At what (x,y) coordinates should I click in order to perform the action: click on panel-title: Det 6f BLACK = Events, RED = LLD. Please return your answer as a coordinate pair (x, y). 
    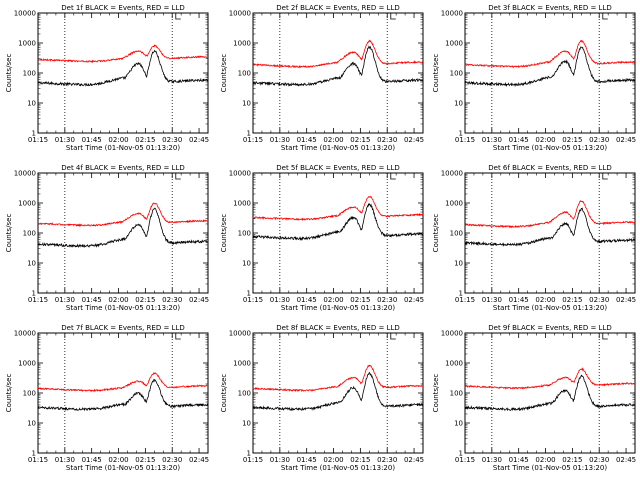
    Looking at the image, I should click on (549, 168).